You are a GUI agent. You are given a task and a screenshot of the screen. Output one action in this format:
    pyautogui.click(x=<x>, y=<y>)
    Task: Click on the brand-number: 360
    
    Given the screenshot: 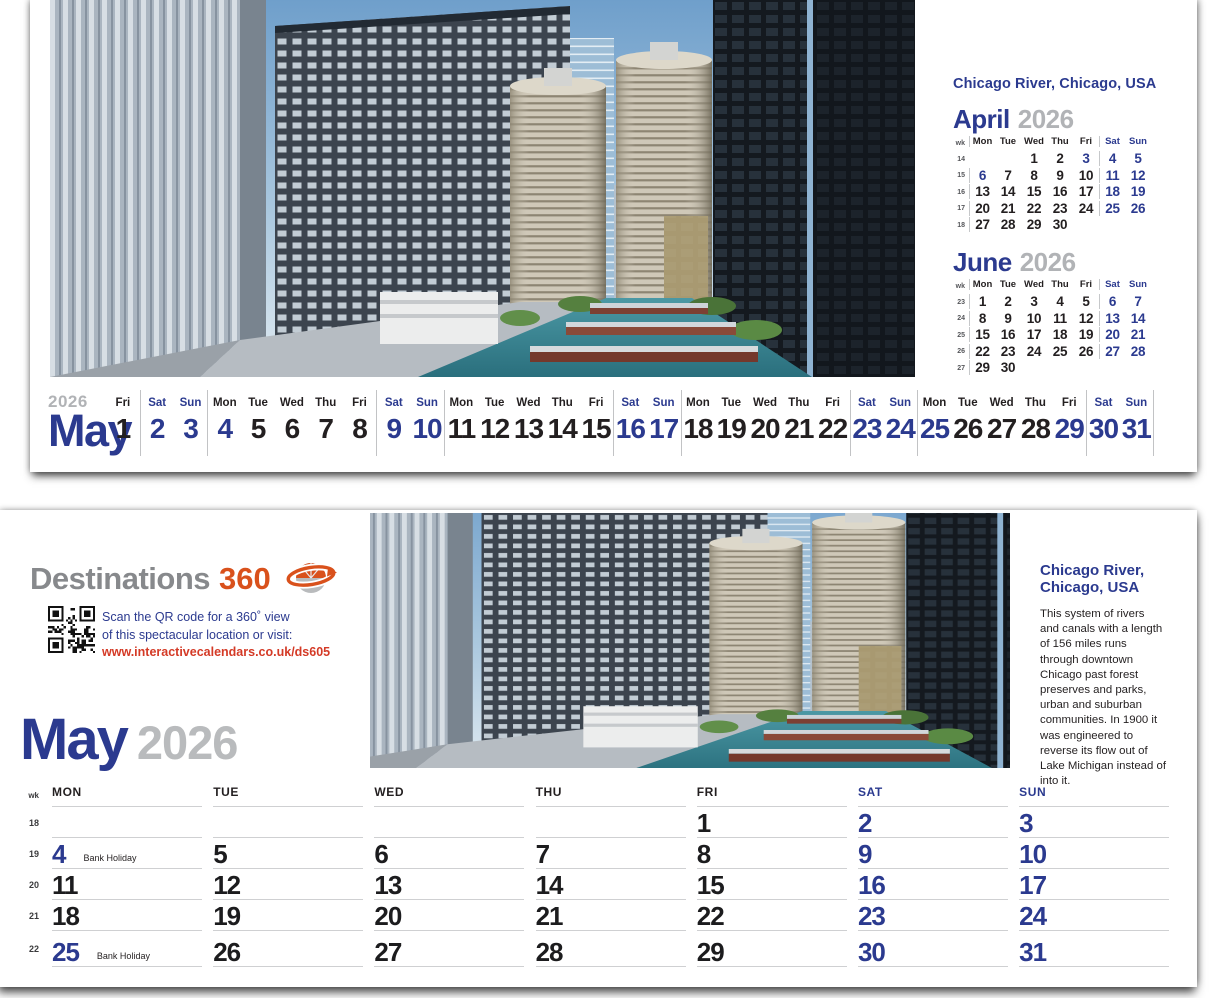 What is the action you would take?
    pyautogui.click(x=245, y=578)
    